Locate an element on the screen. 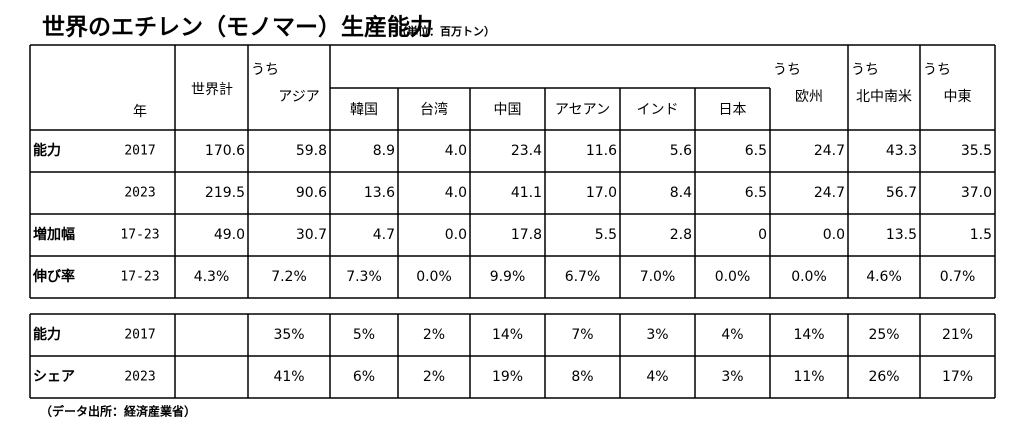  cell: 7.3% is located at coordinates (364, 277).